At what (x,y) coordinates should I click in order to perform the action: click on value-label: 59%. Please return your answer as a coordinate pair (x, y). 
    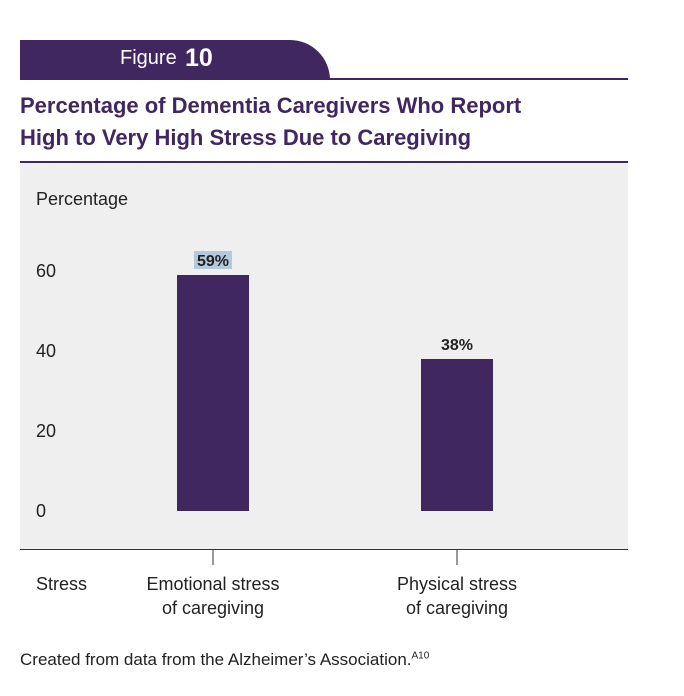
    Looking at the image, I should click on (213, 261).